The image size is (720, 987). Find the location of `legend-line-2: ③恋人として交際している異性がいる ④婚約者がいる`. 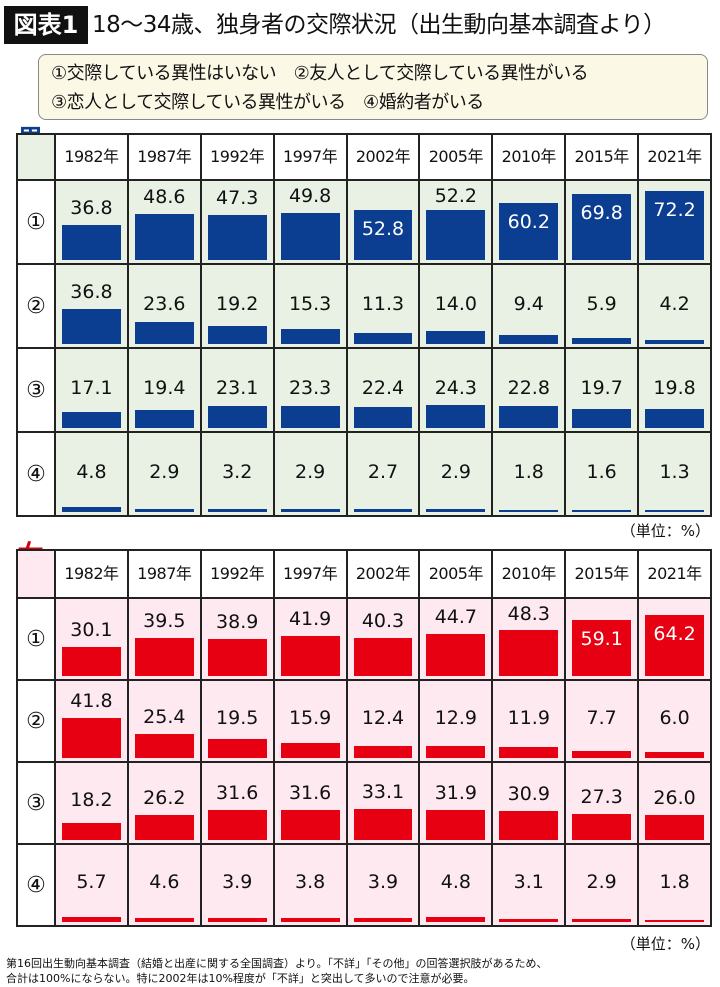

legend-line-2: ③恋人として交際している異性がいる ④婚約者がいる is located at coordinates (267, 102).